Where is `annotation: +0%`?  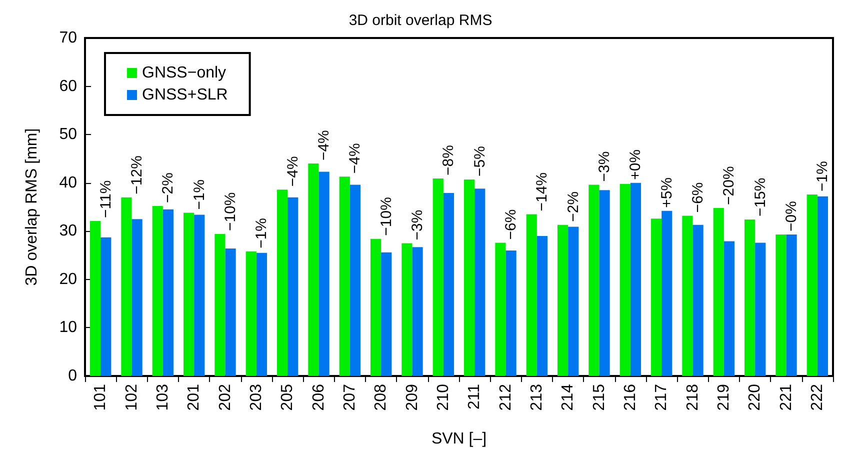
annotation: +0% is located at coordinates (635, 164).